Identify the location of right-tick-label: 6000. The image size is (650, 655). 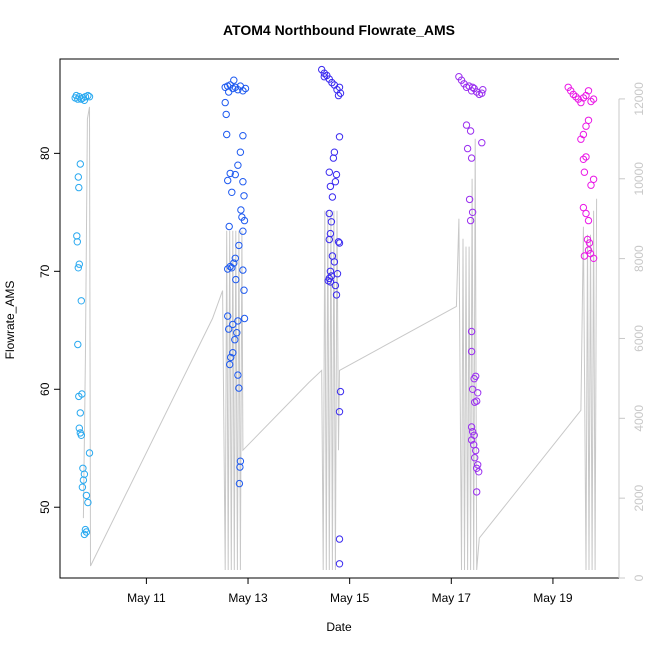
(639, 338).